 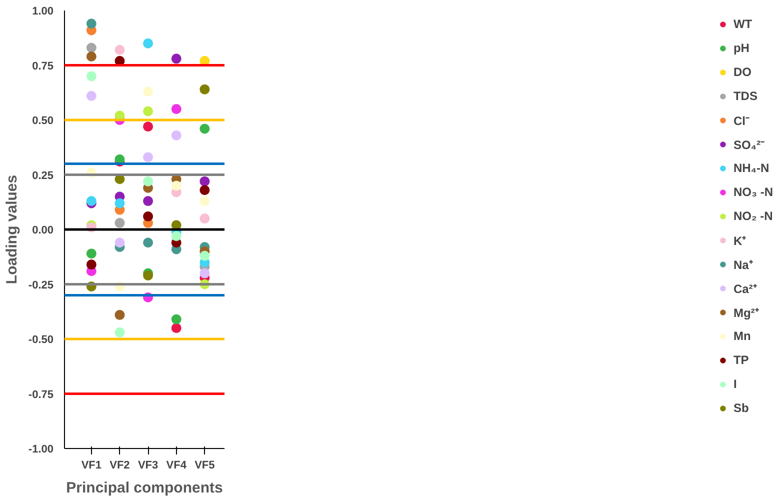 What do you see at coordinates (743, 24) in the screenshot?
I see `legend-label: WT` at bounding box center [743, 24].